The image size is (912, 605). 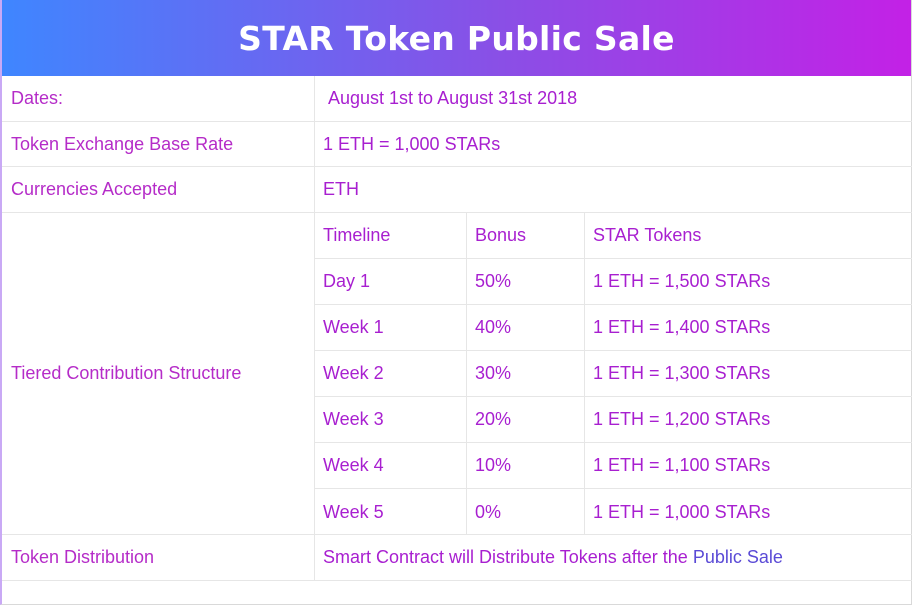 What do you see at coordinates (158, 189) in the screenshot?
I see `currencies-label: Currencies Accepted` at bounding box center [158, 189].